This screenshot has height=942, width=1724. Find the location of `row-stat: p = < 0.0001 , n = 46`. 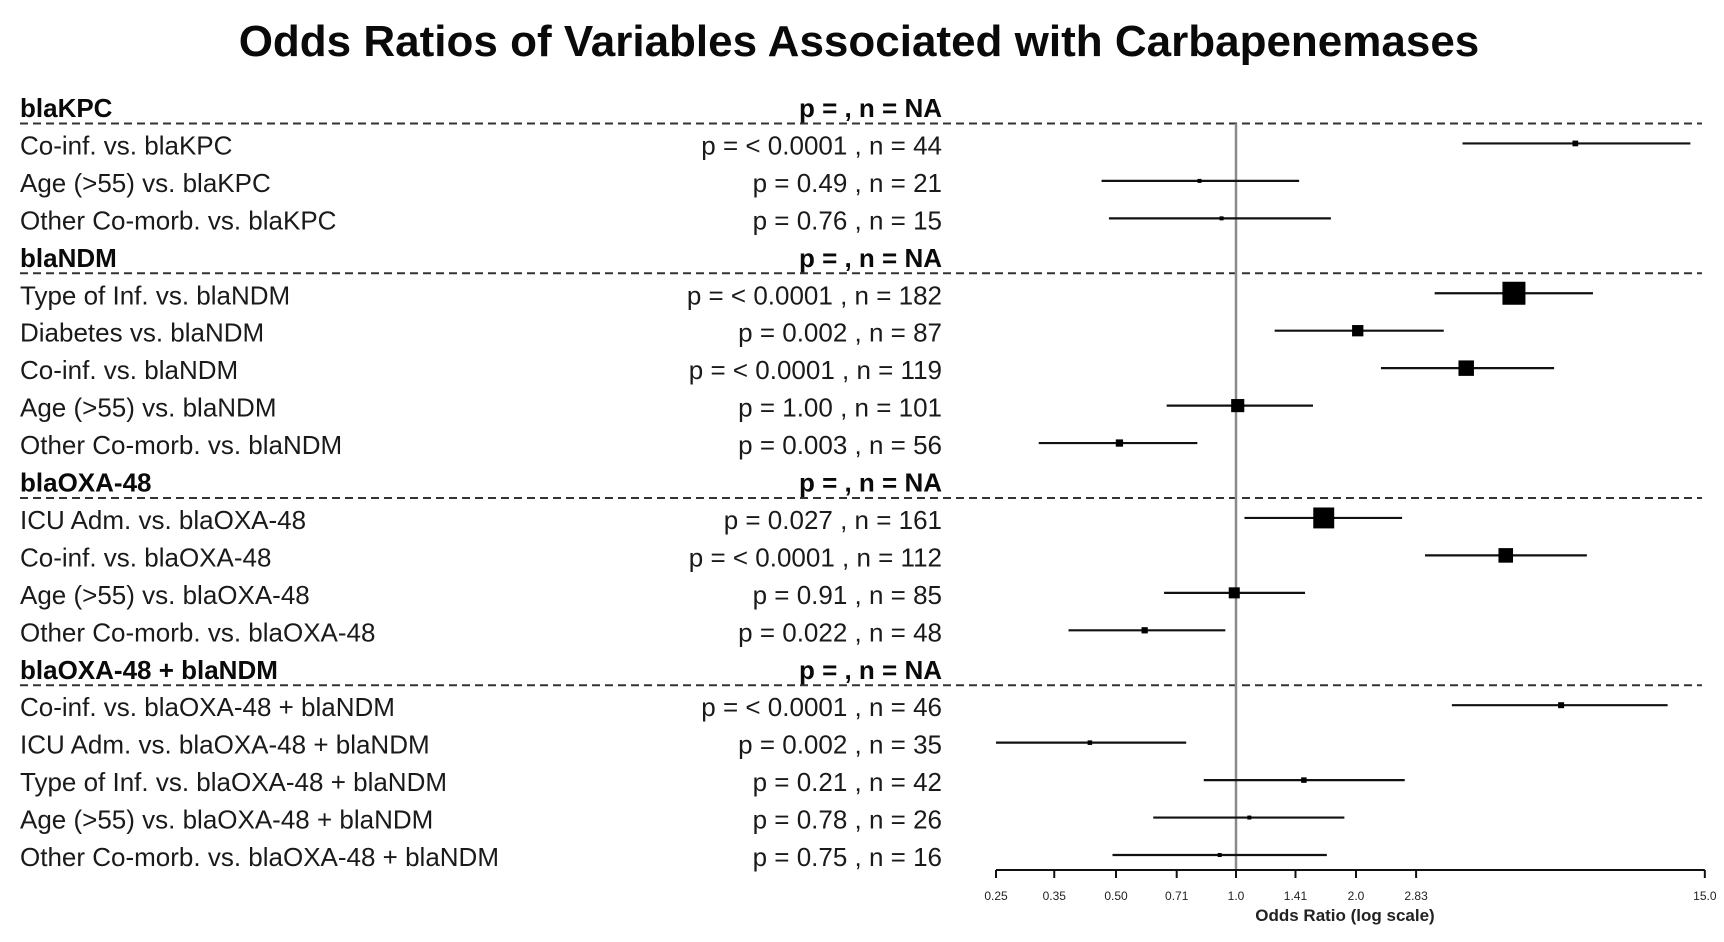

row-stat: p = < 0.0001 , n = 46 is located at coordinates (821, 707).